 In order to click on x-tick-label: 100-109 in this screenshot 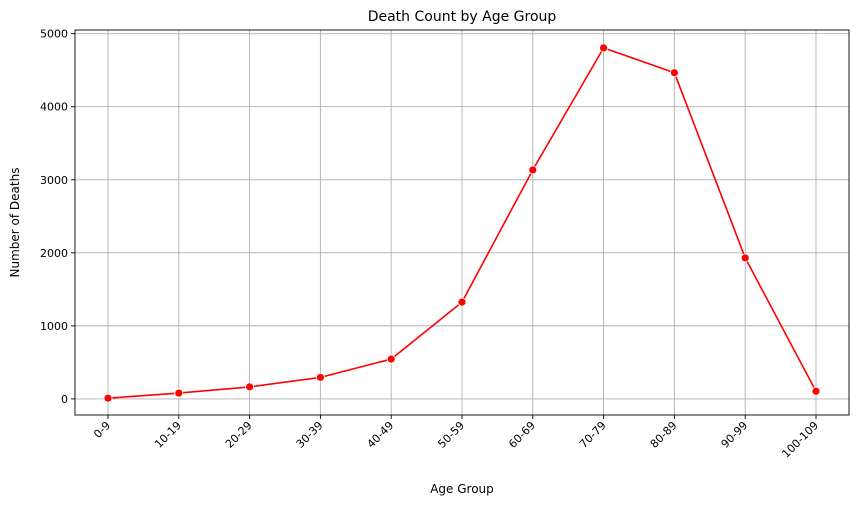, I will do `click(800, 440)`.